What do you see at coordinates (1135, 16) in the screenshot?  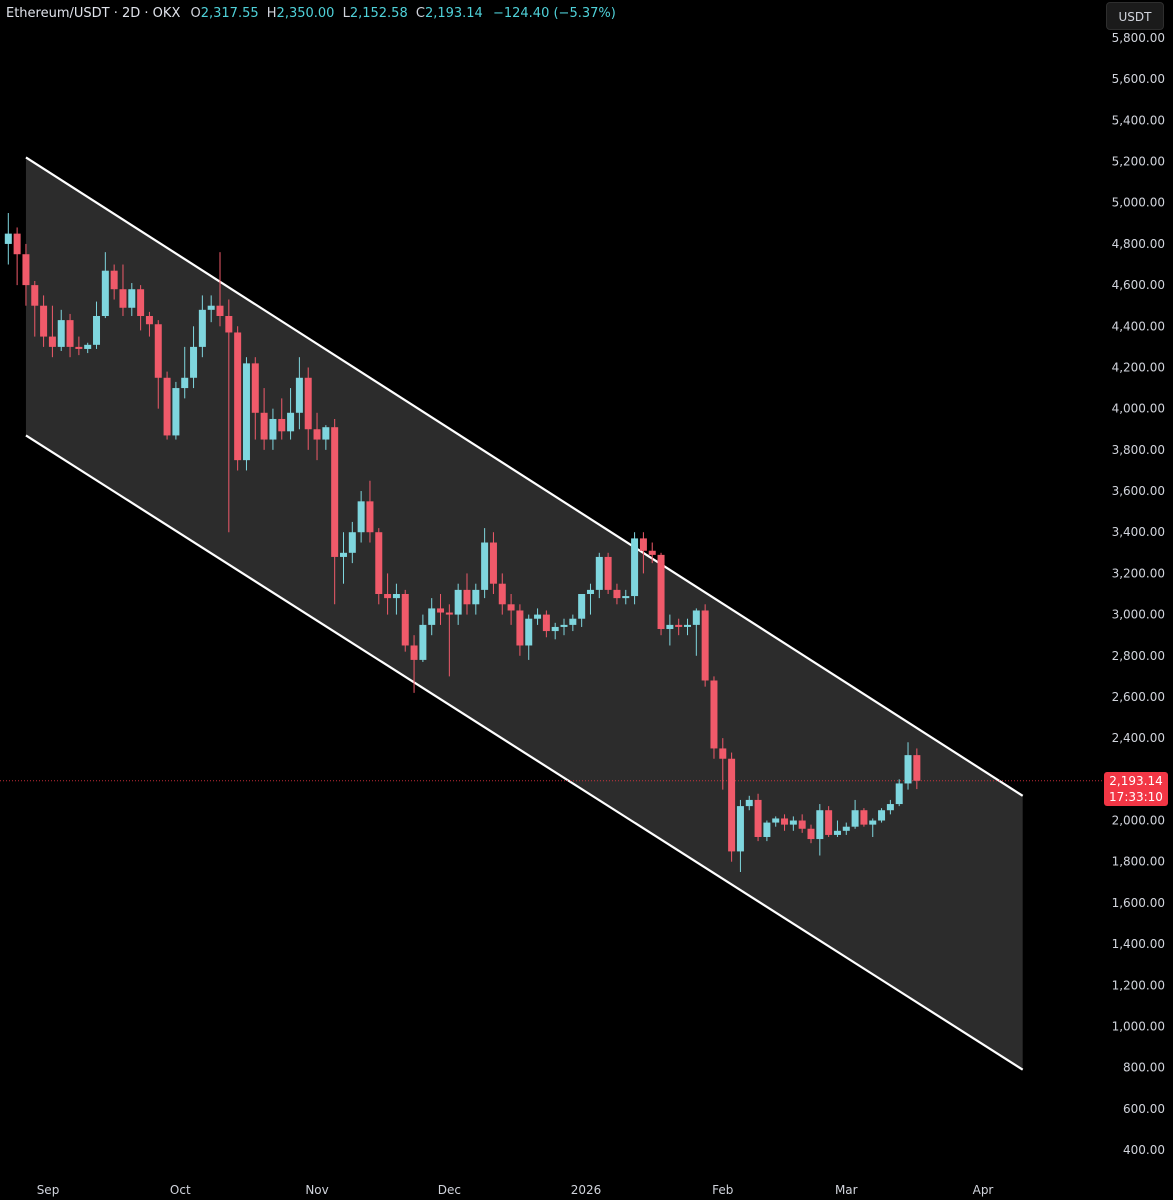 I see `currency-button: USDT` at bounding box center [1135, 16].